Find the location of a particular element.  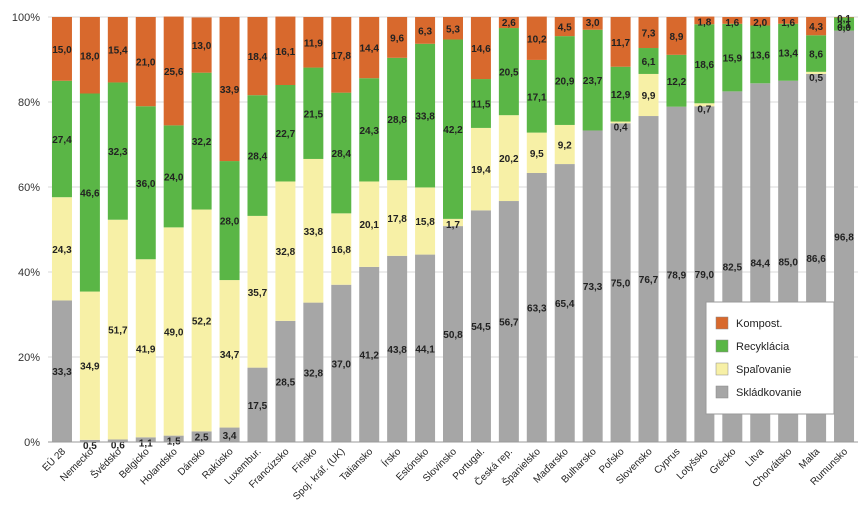

data-label: 18,6 is located at coordinates (705, 65).